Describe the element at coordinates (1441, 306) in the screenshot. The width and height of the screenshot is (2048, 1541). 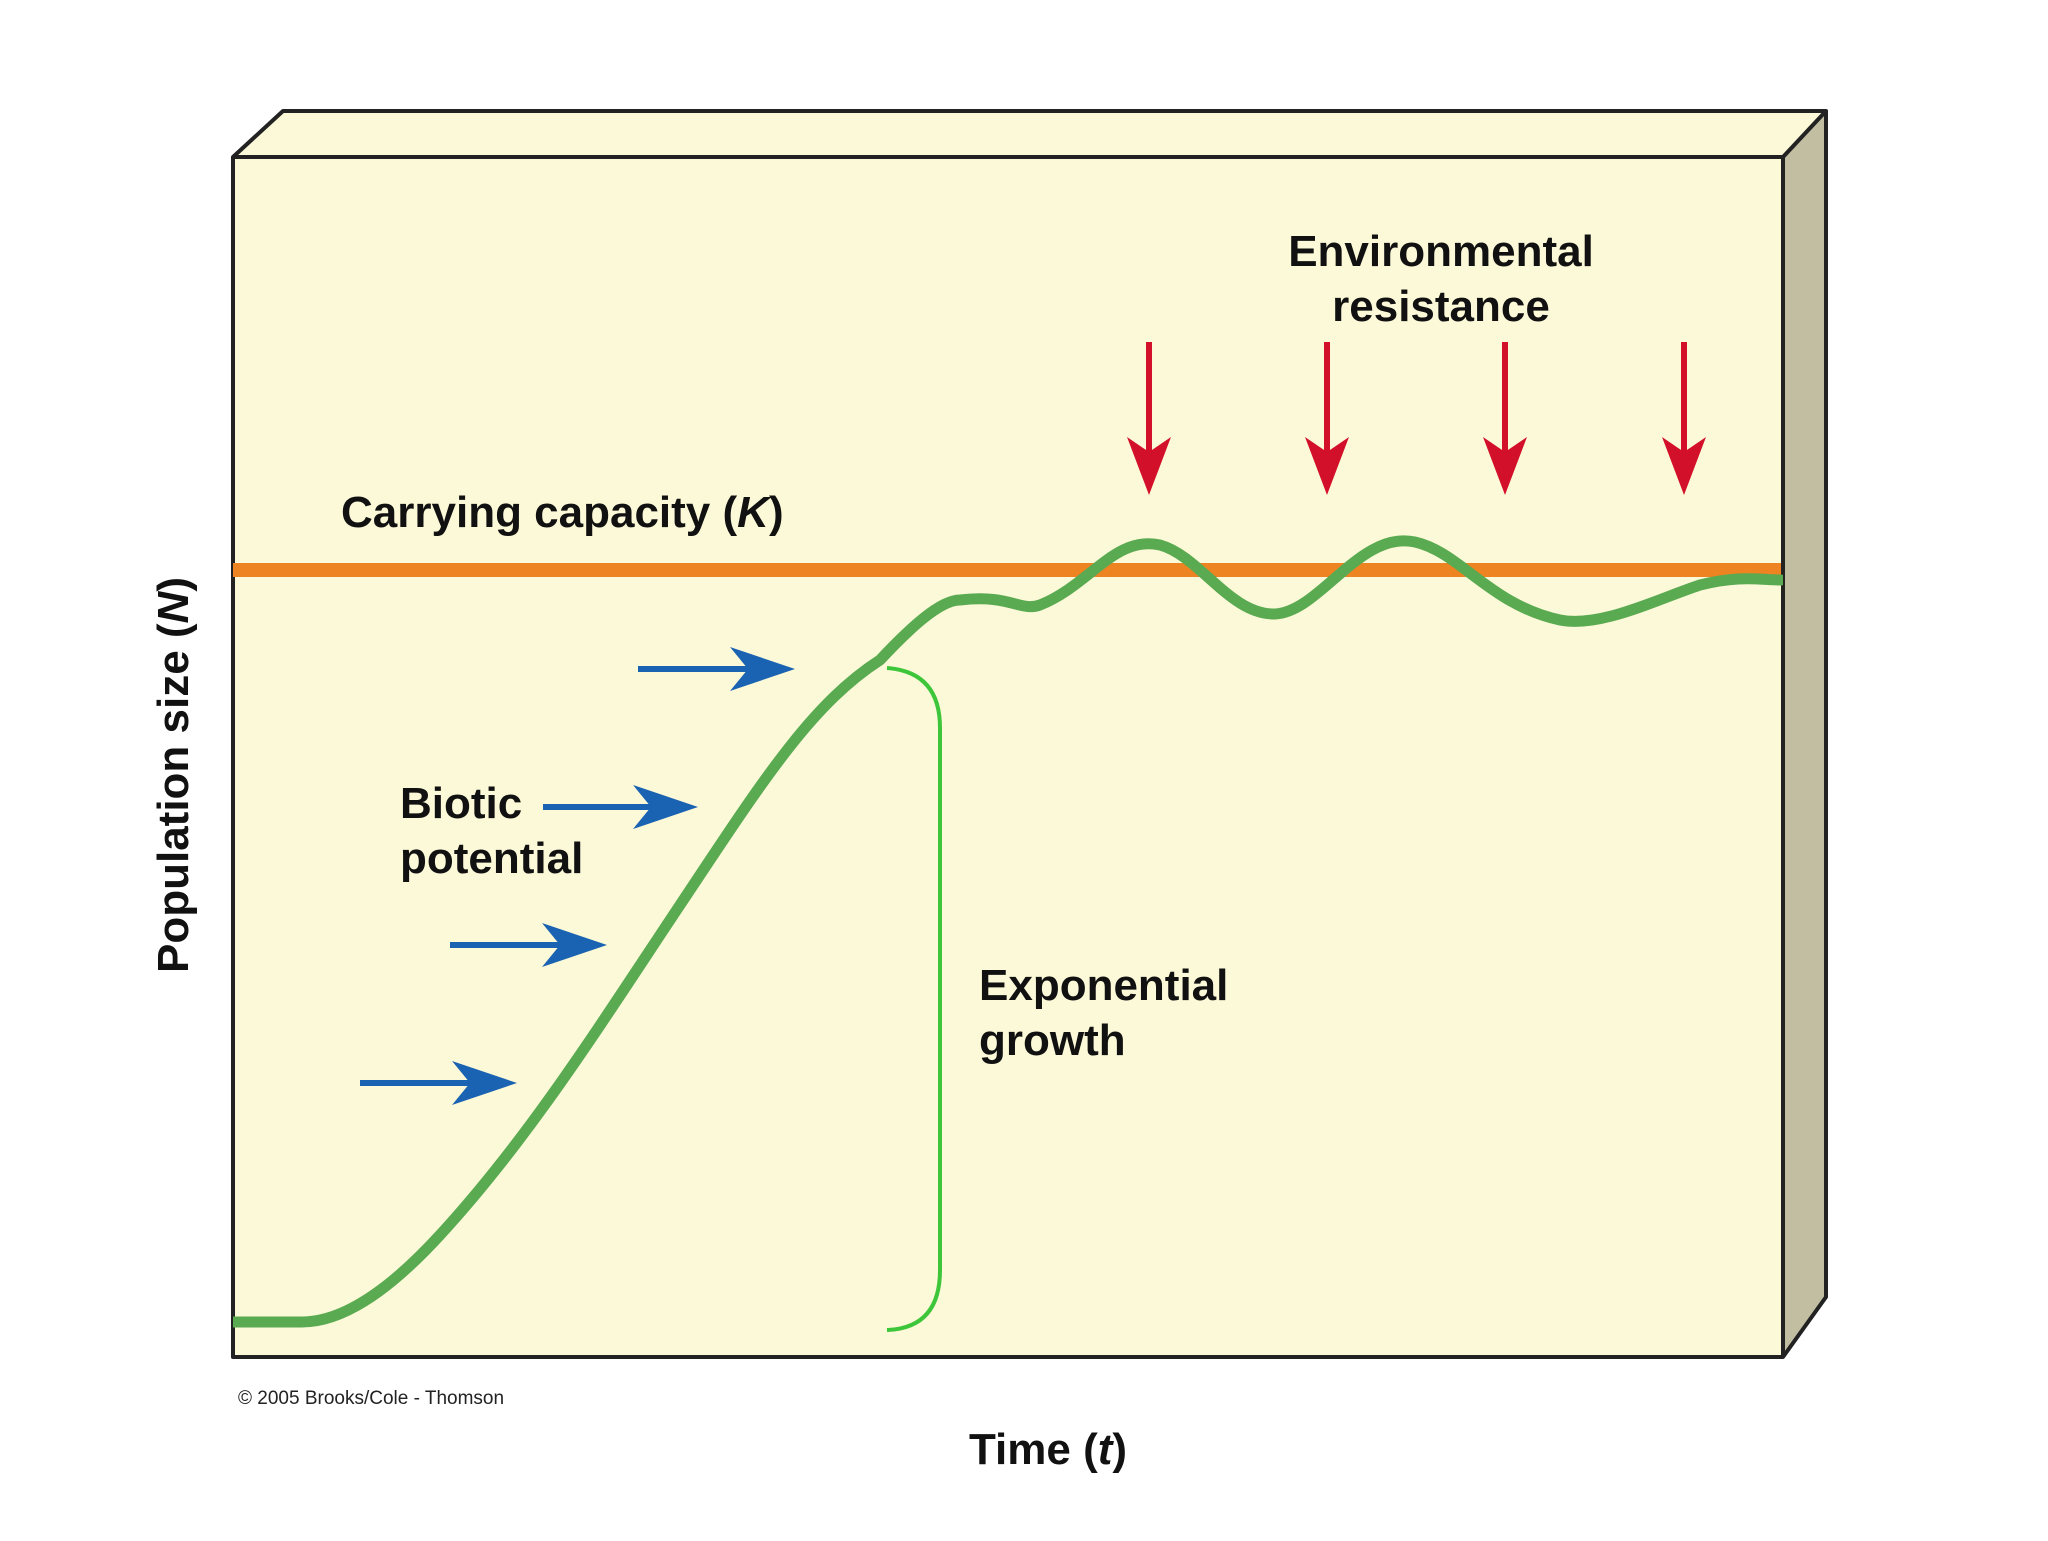
I see `environmental-resistance-label-line2: resistance` at that location.